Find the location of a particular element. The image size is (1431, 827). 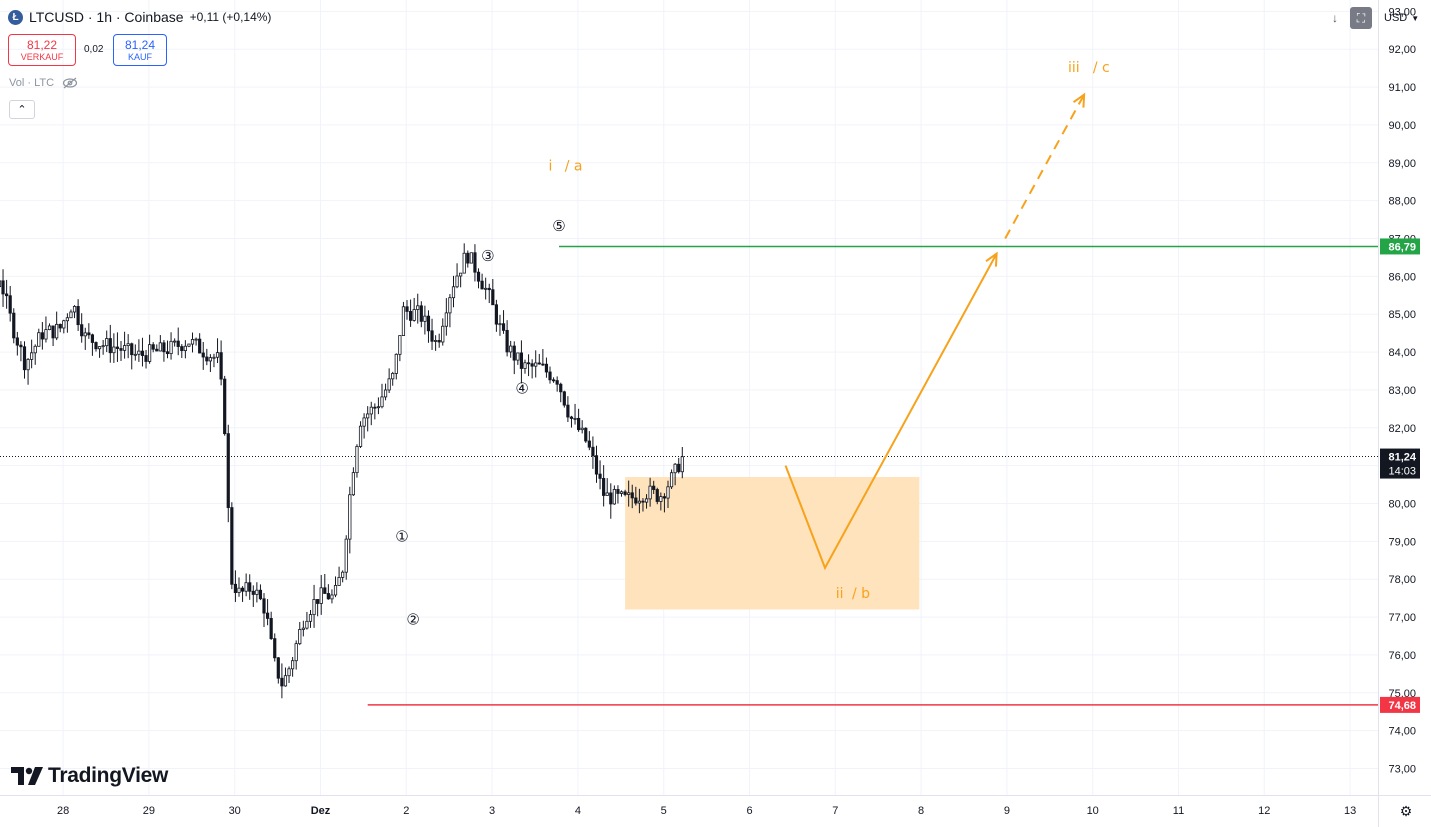

volume-indicator: Vol · LTC is located at coordinates (43, 83).